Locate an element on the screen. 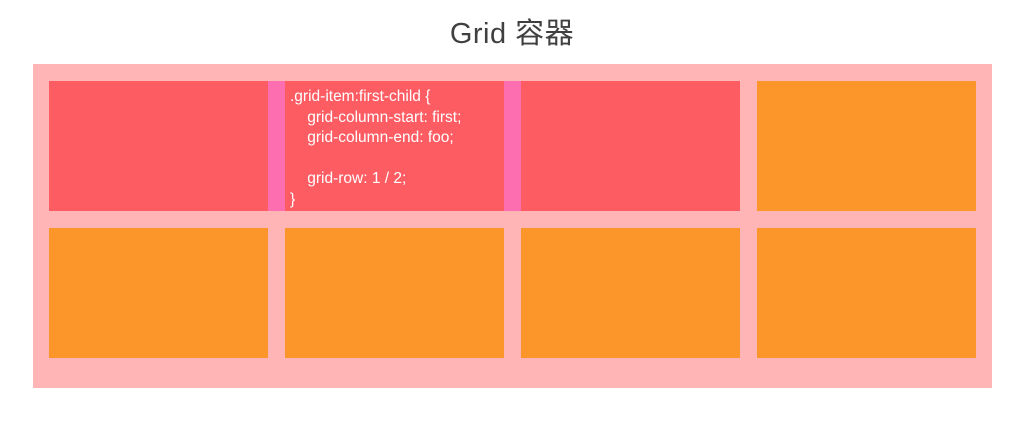 This screenshot has width=1024, height=439. code-line: grid-column-start: first; is located at coordinates (376, 117).